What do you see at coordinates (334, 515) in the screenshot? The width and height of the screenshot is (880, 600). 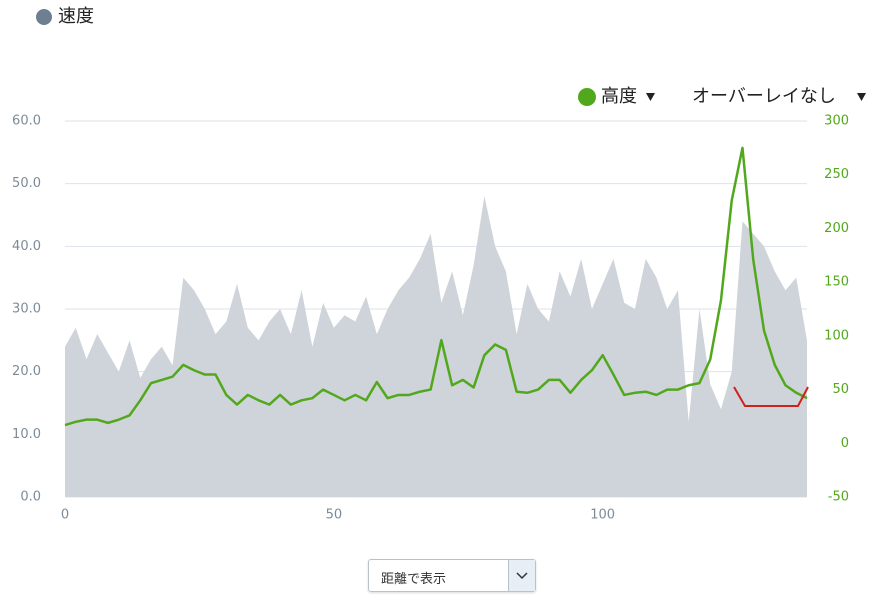 I see `x-tick-label: 50` at bounding box center [334, 515].